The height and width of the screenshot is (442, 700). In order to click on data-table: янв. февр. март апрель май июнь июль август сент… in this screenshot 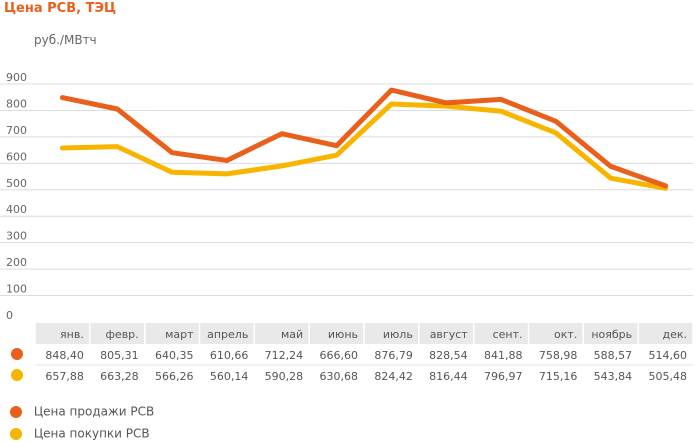, I will do `click(352, 354)`.